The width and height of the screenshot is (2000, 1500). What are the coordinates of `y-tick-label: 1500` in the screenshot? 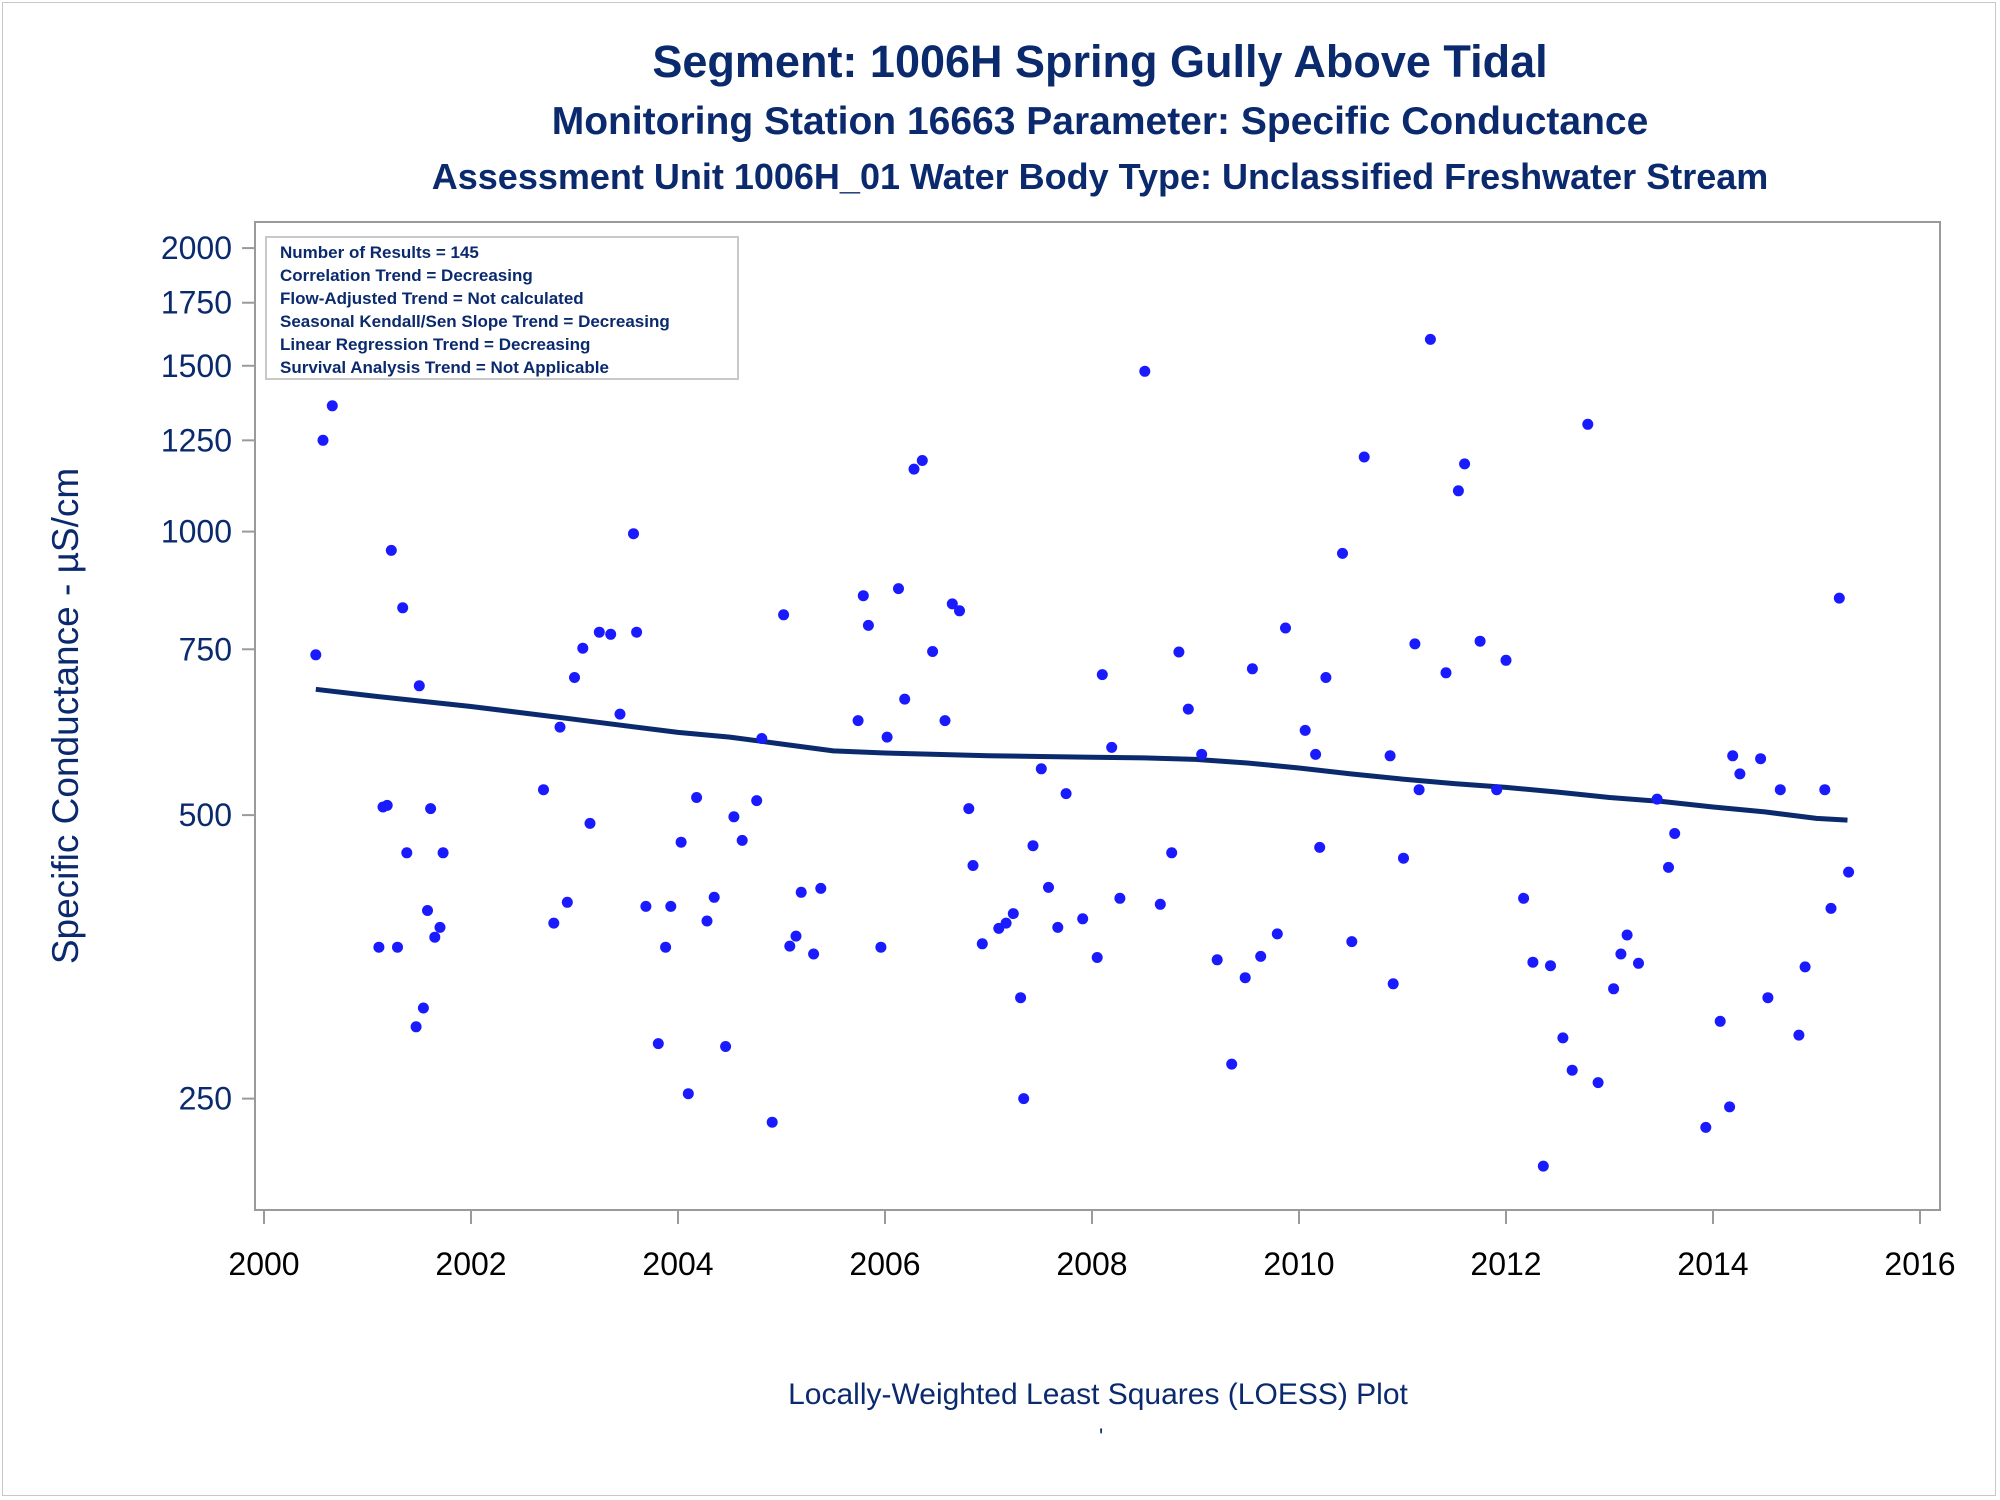 It's located at (196, 366).